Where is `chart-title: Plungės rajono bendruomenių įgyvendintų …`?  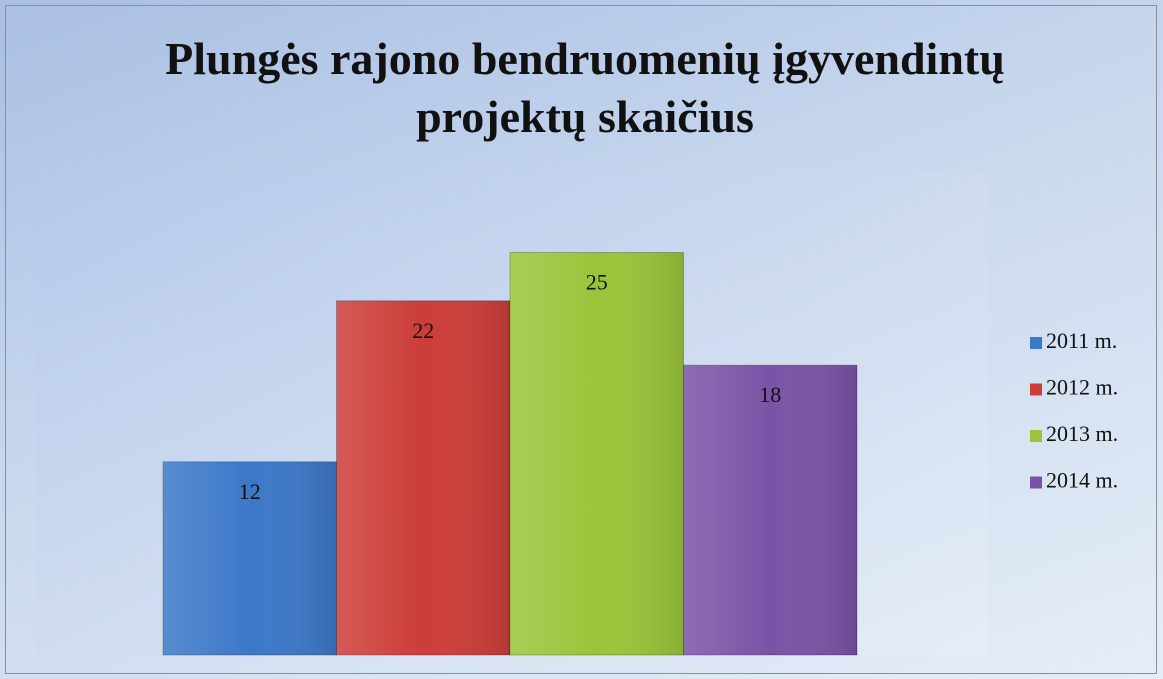 chart-title: Plungės rajono bendruomenių įgyvendintų … is located at coordinates (585, 87).